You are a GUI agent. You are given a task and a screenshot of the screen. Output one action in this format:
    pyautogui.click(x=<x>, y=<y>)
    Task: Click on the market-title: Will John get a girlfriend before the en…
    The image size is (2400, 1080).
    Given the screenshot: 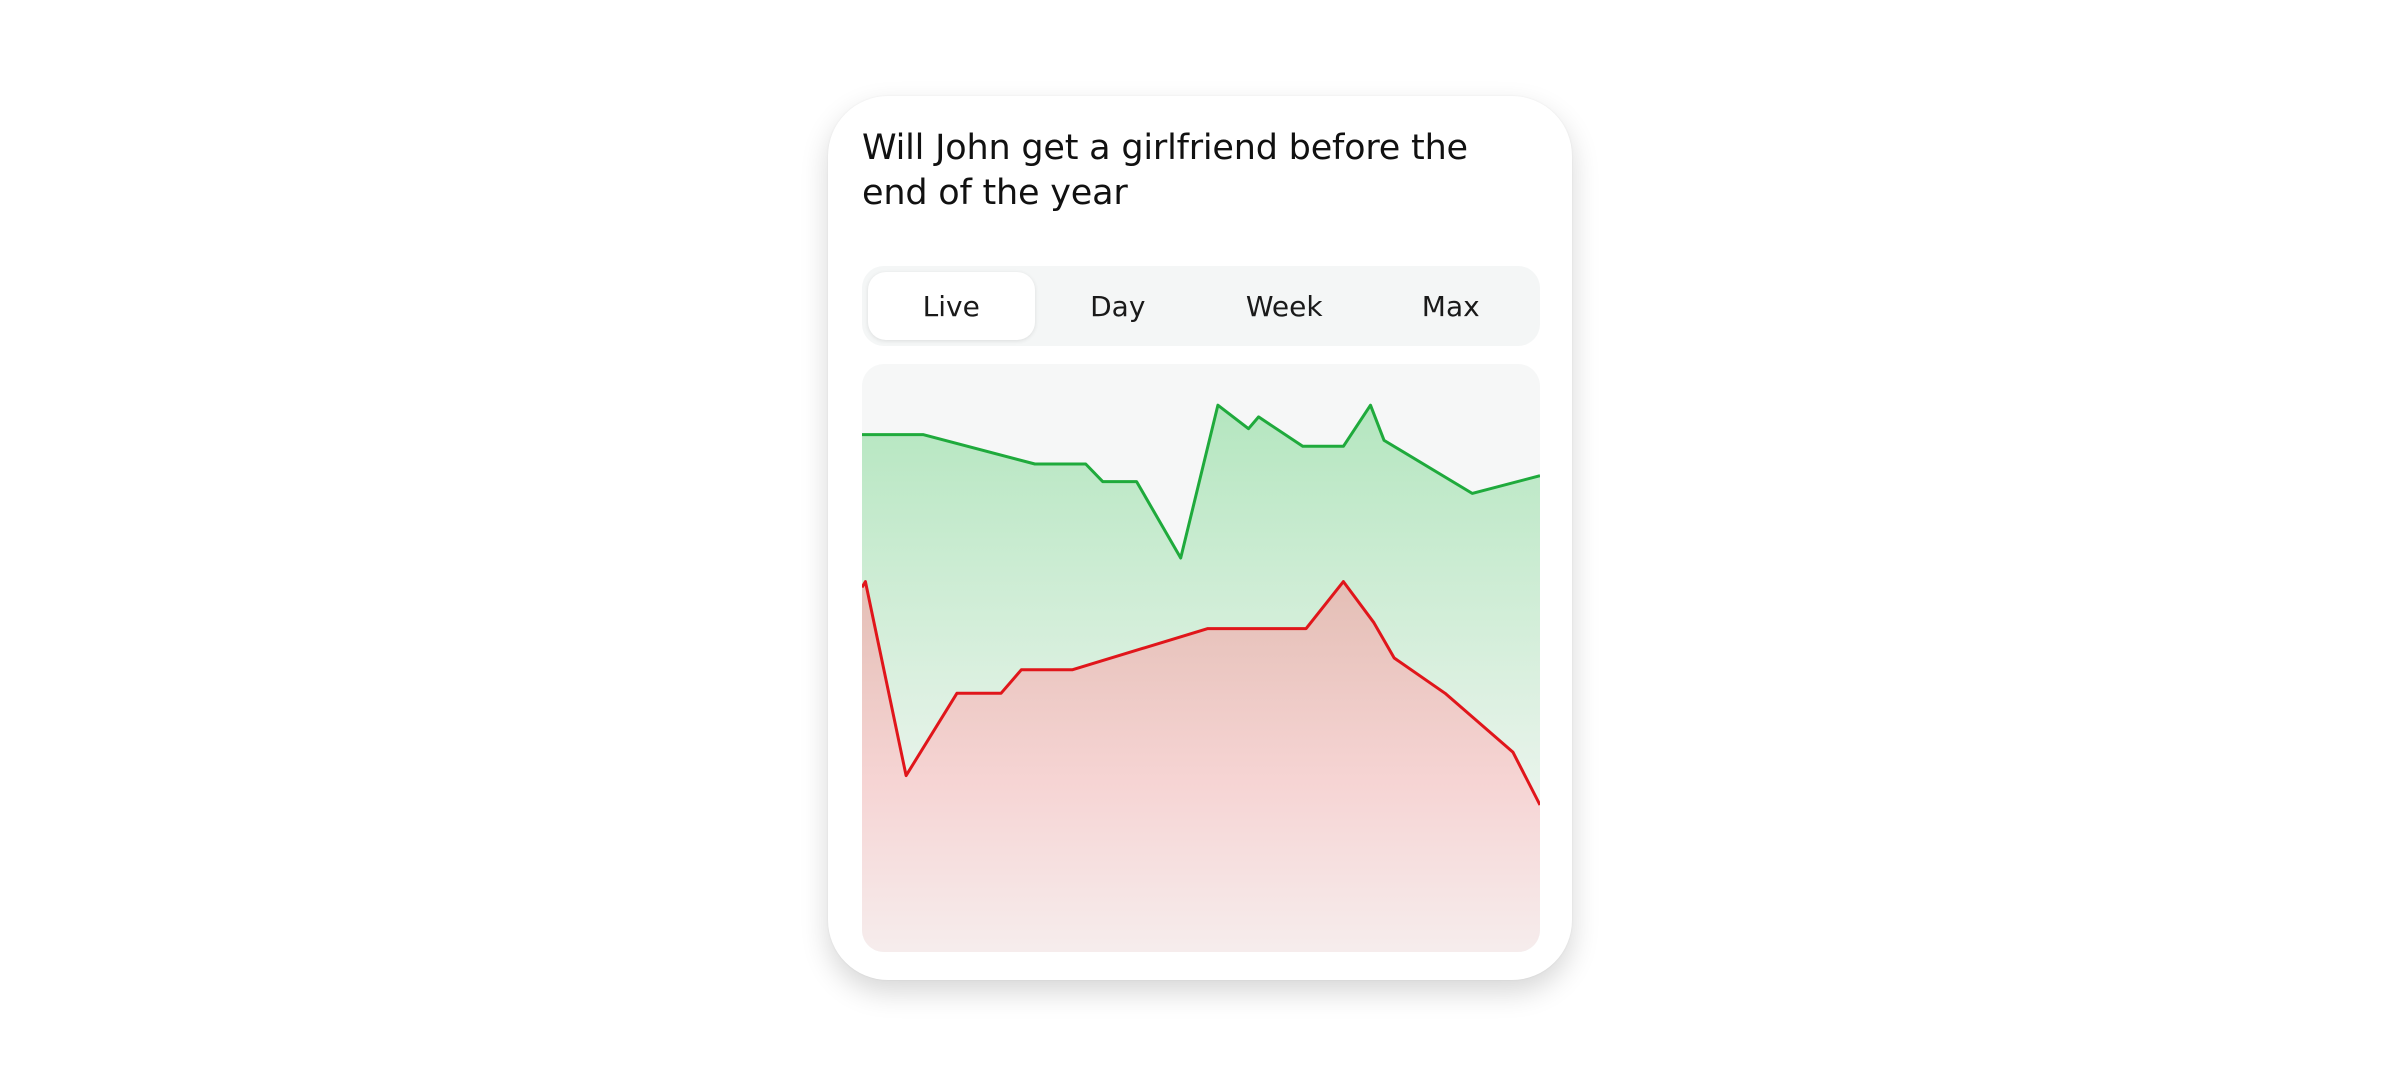 What is the action you would take?
    pyautogui.click(x=1165, y=170)
    